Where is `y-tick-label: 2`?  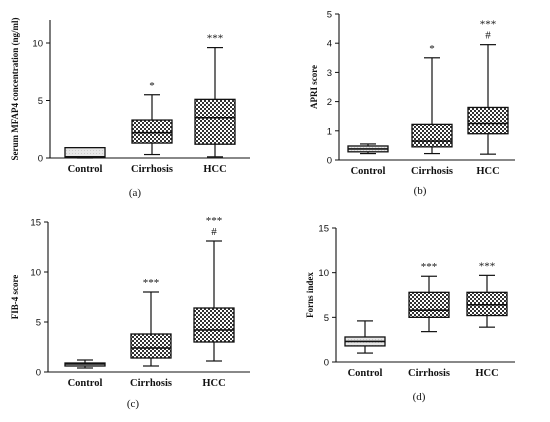 y-tick-label: 2 is located at coordinates (329, 102).